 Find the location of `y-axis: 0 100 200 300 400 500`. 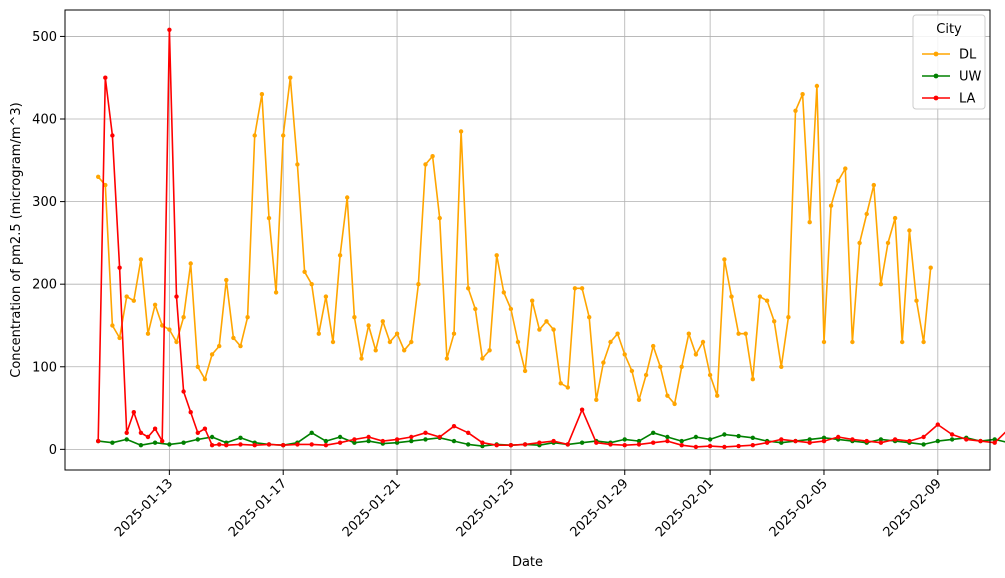

y-axis: 0 100 200 300 400 500 is located at coordinates (48, 244).